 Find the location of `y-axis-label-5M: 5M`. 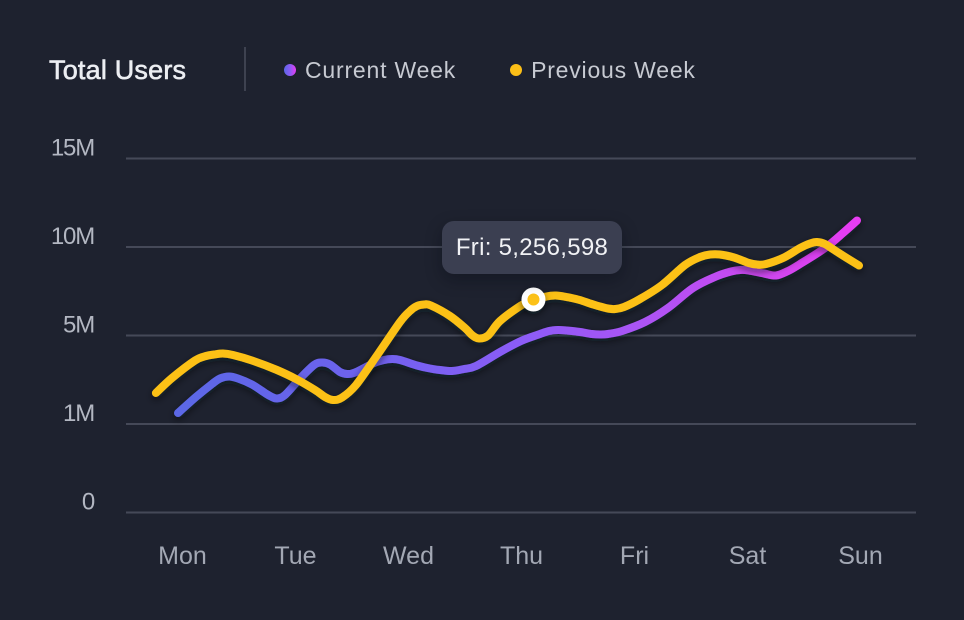

y-axis-label-5M: 5M is located at coordinates (78, 325).